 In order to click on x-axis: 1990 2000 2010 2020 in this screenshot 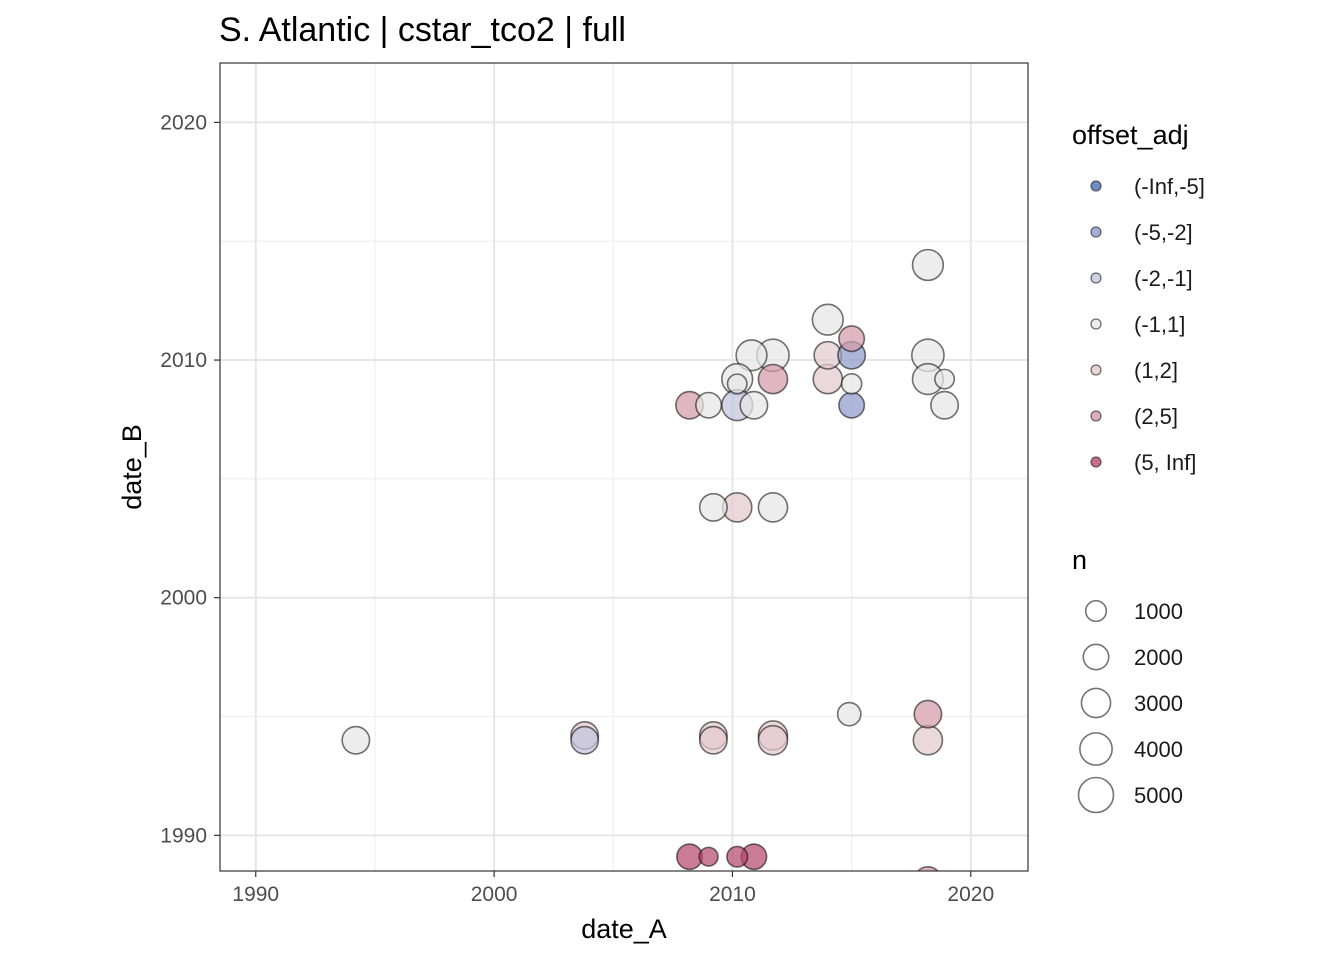, I will do `click(613, 888)`.